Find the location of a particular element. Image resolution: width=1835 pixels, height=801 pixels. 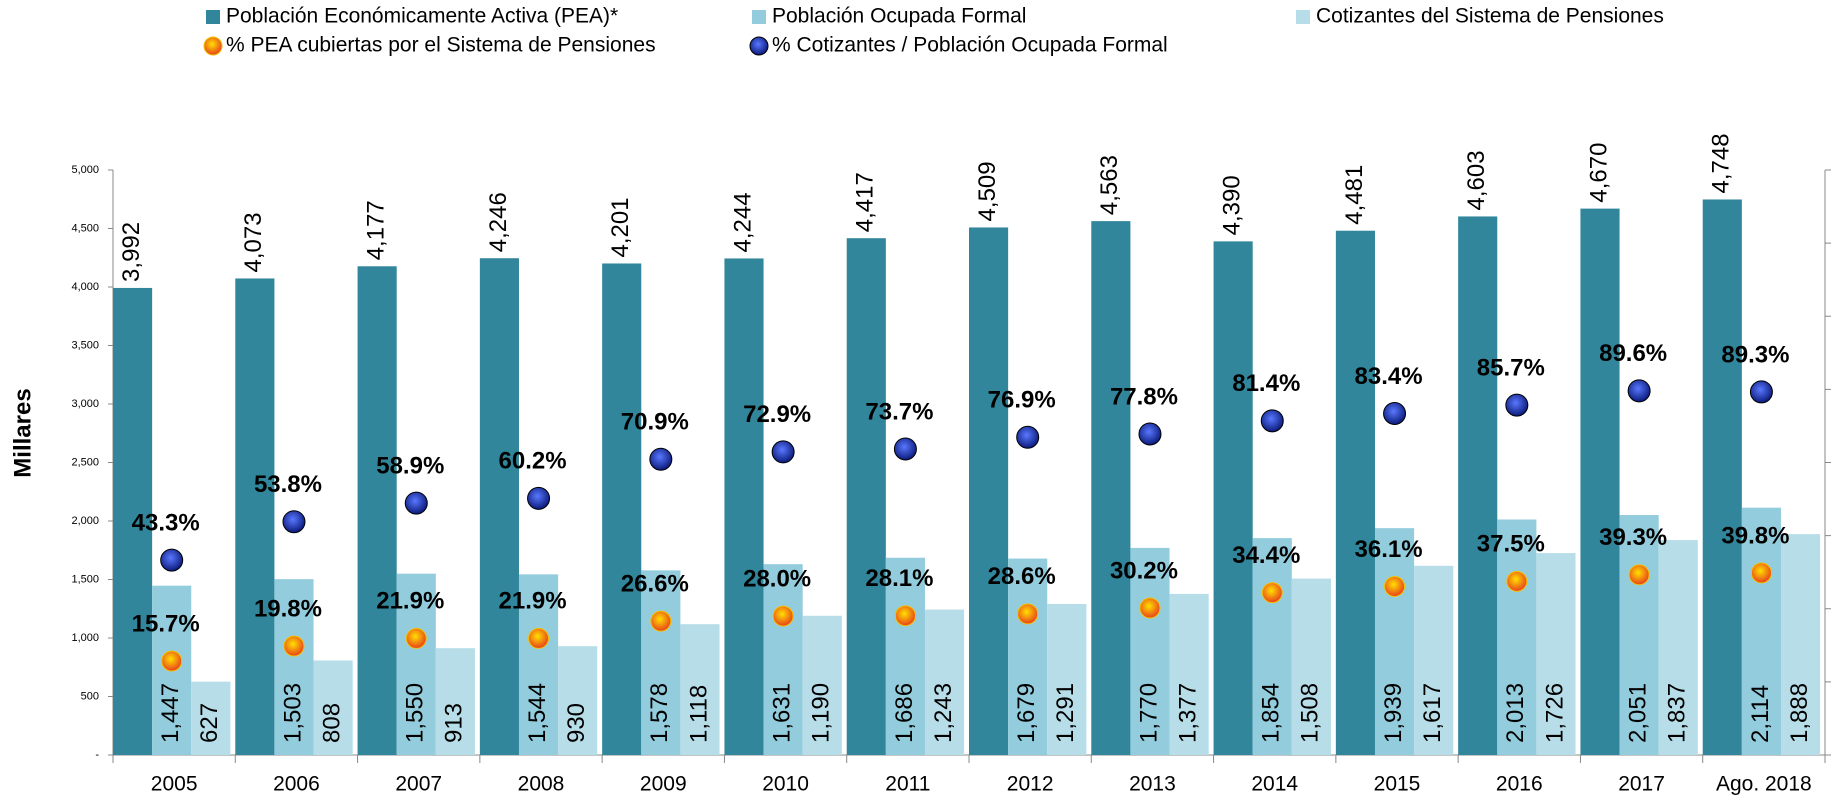

bar-label: 1,631 is located at coordinates (781, 713).